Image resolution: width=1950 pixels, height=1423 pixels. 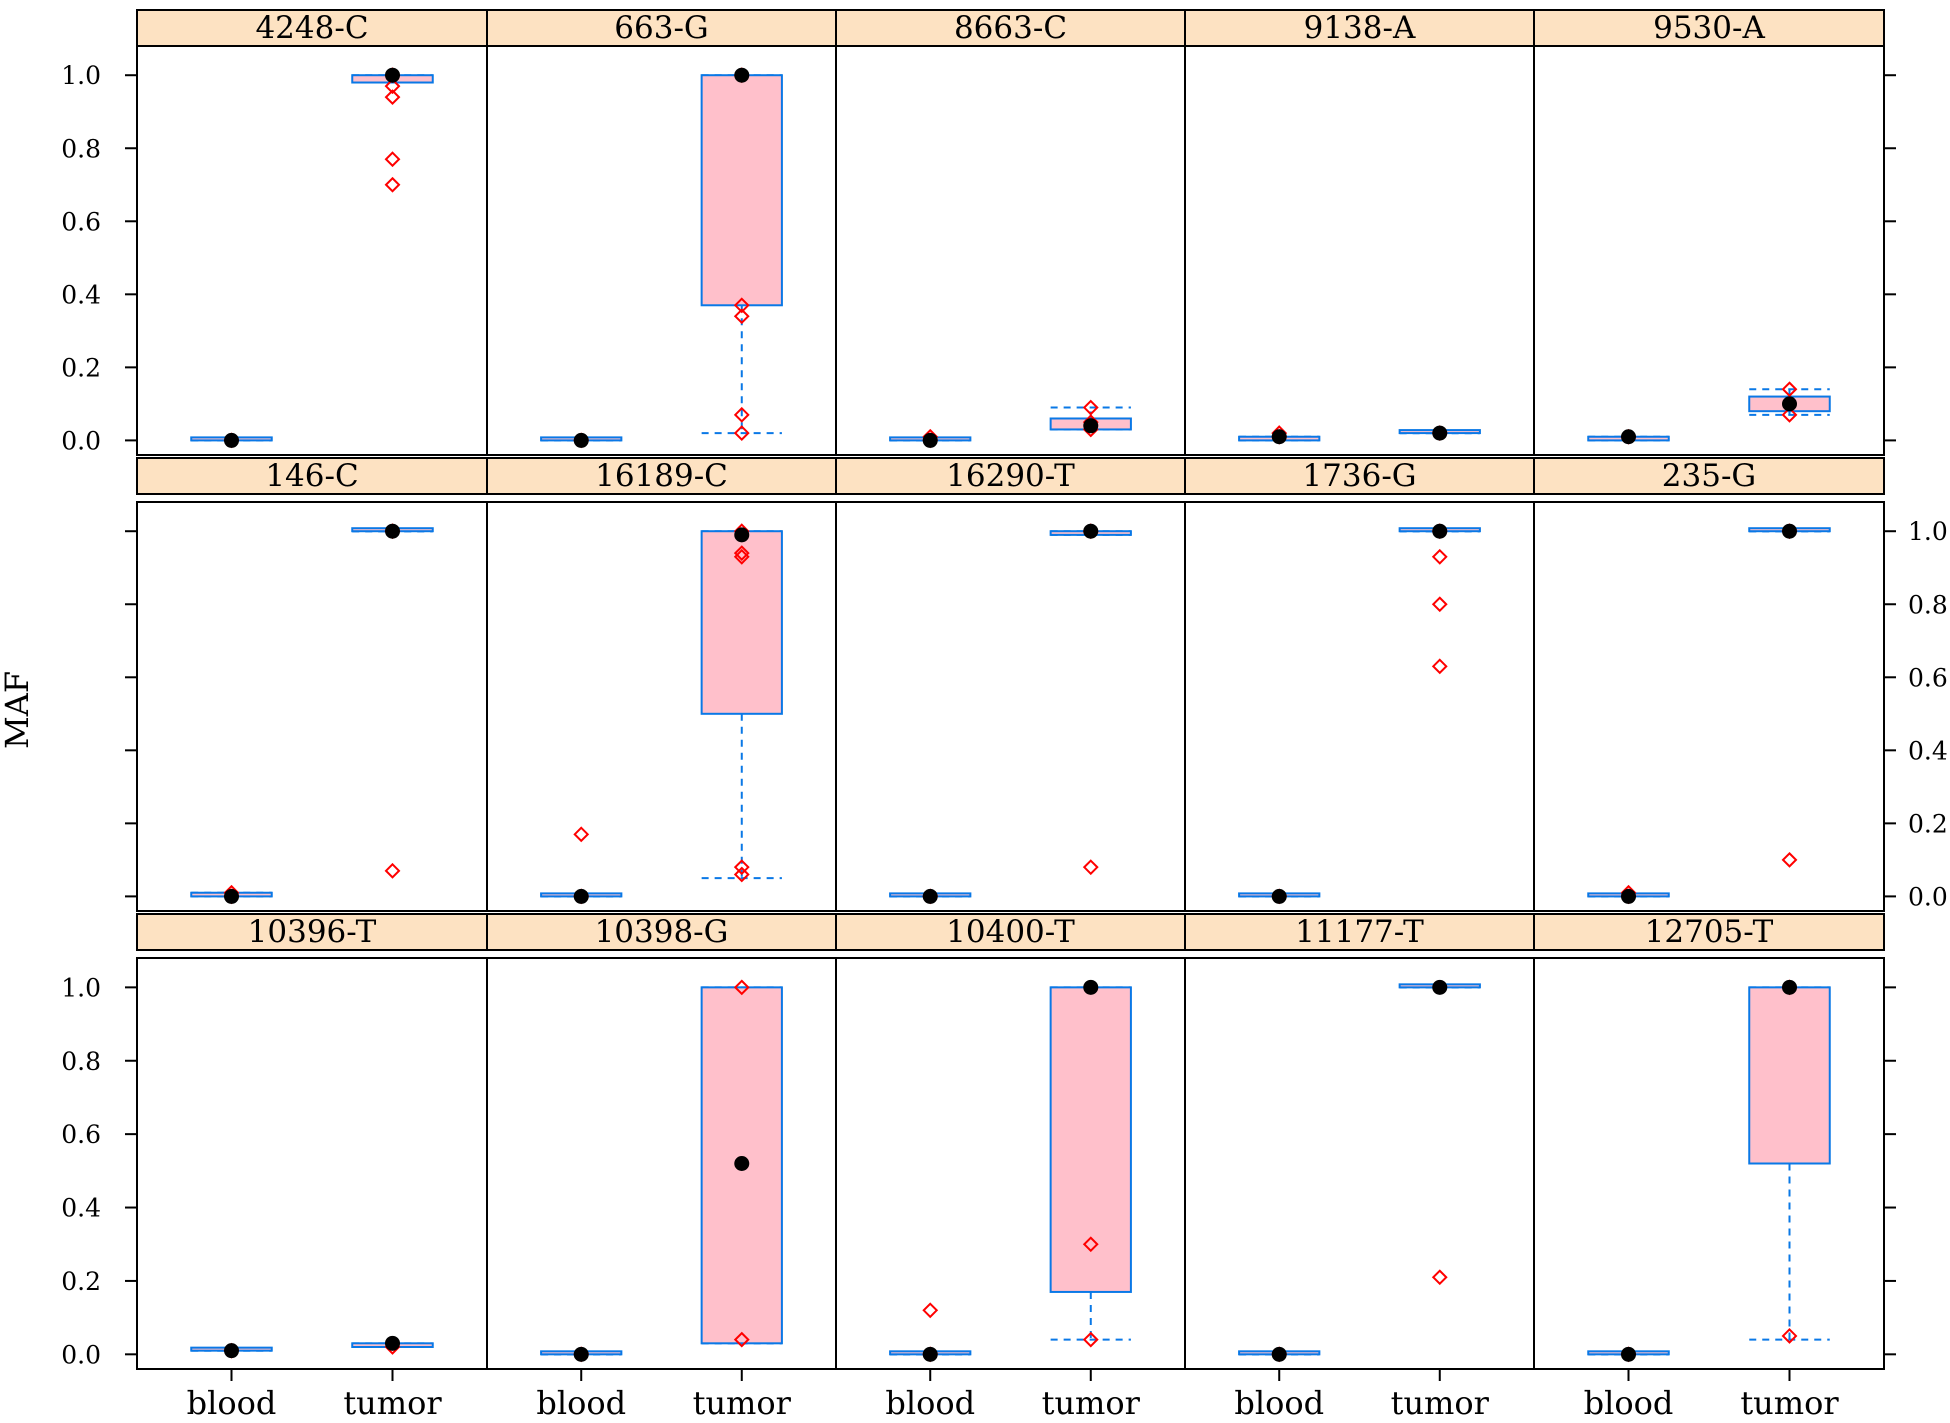 I want to click on panel-title: 146-C, so click(x=311, y=476).